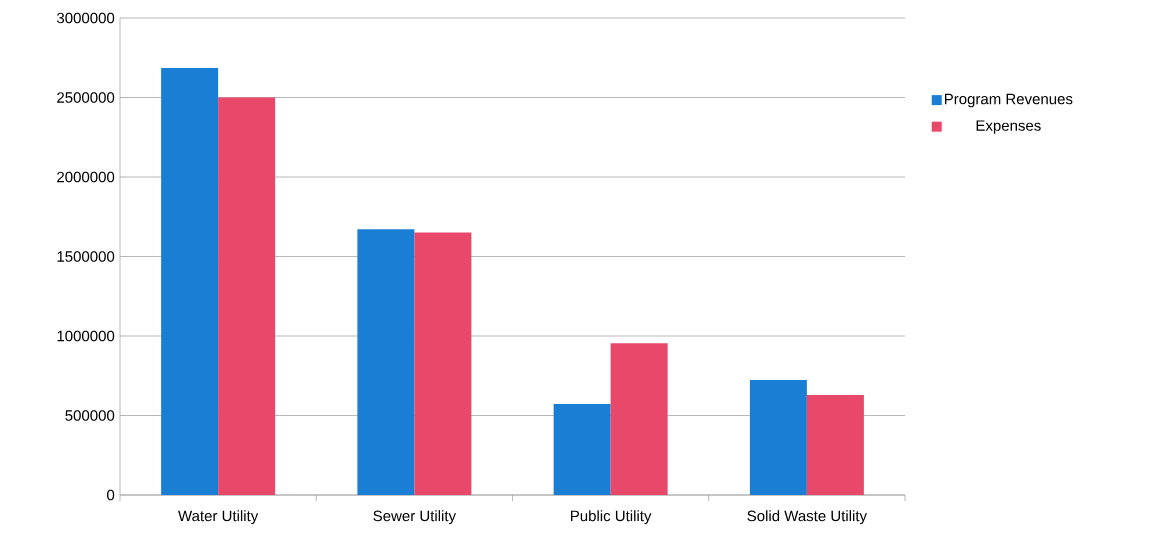  Describe the element at coordinates (86, 97) in the screenshot. I see `y-tick-label: 2500000` at that location.